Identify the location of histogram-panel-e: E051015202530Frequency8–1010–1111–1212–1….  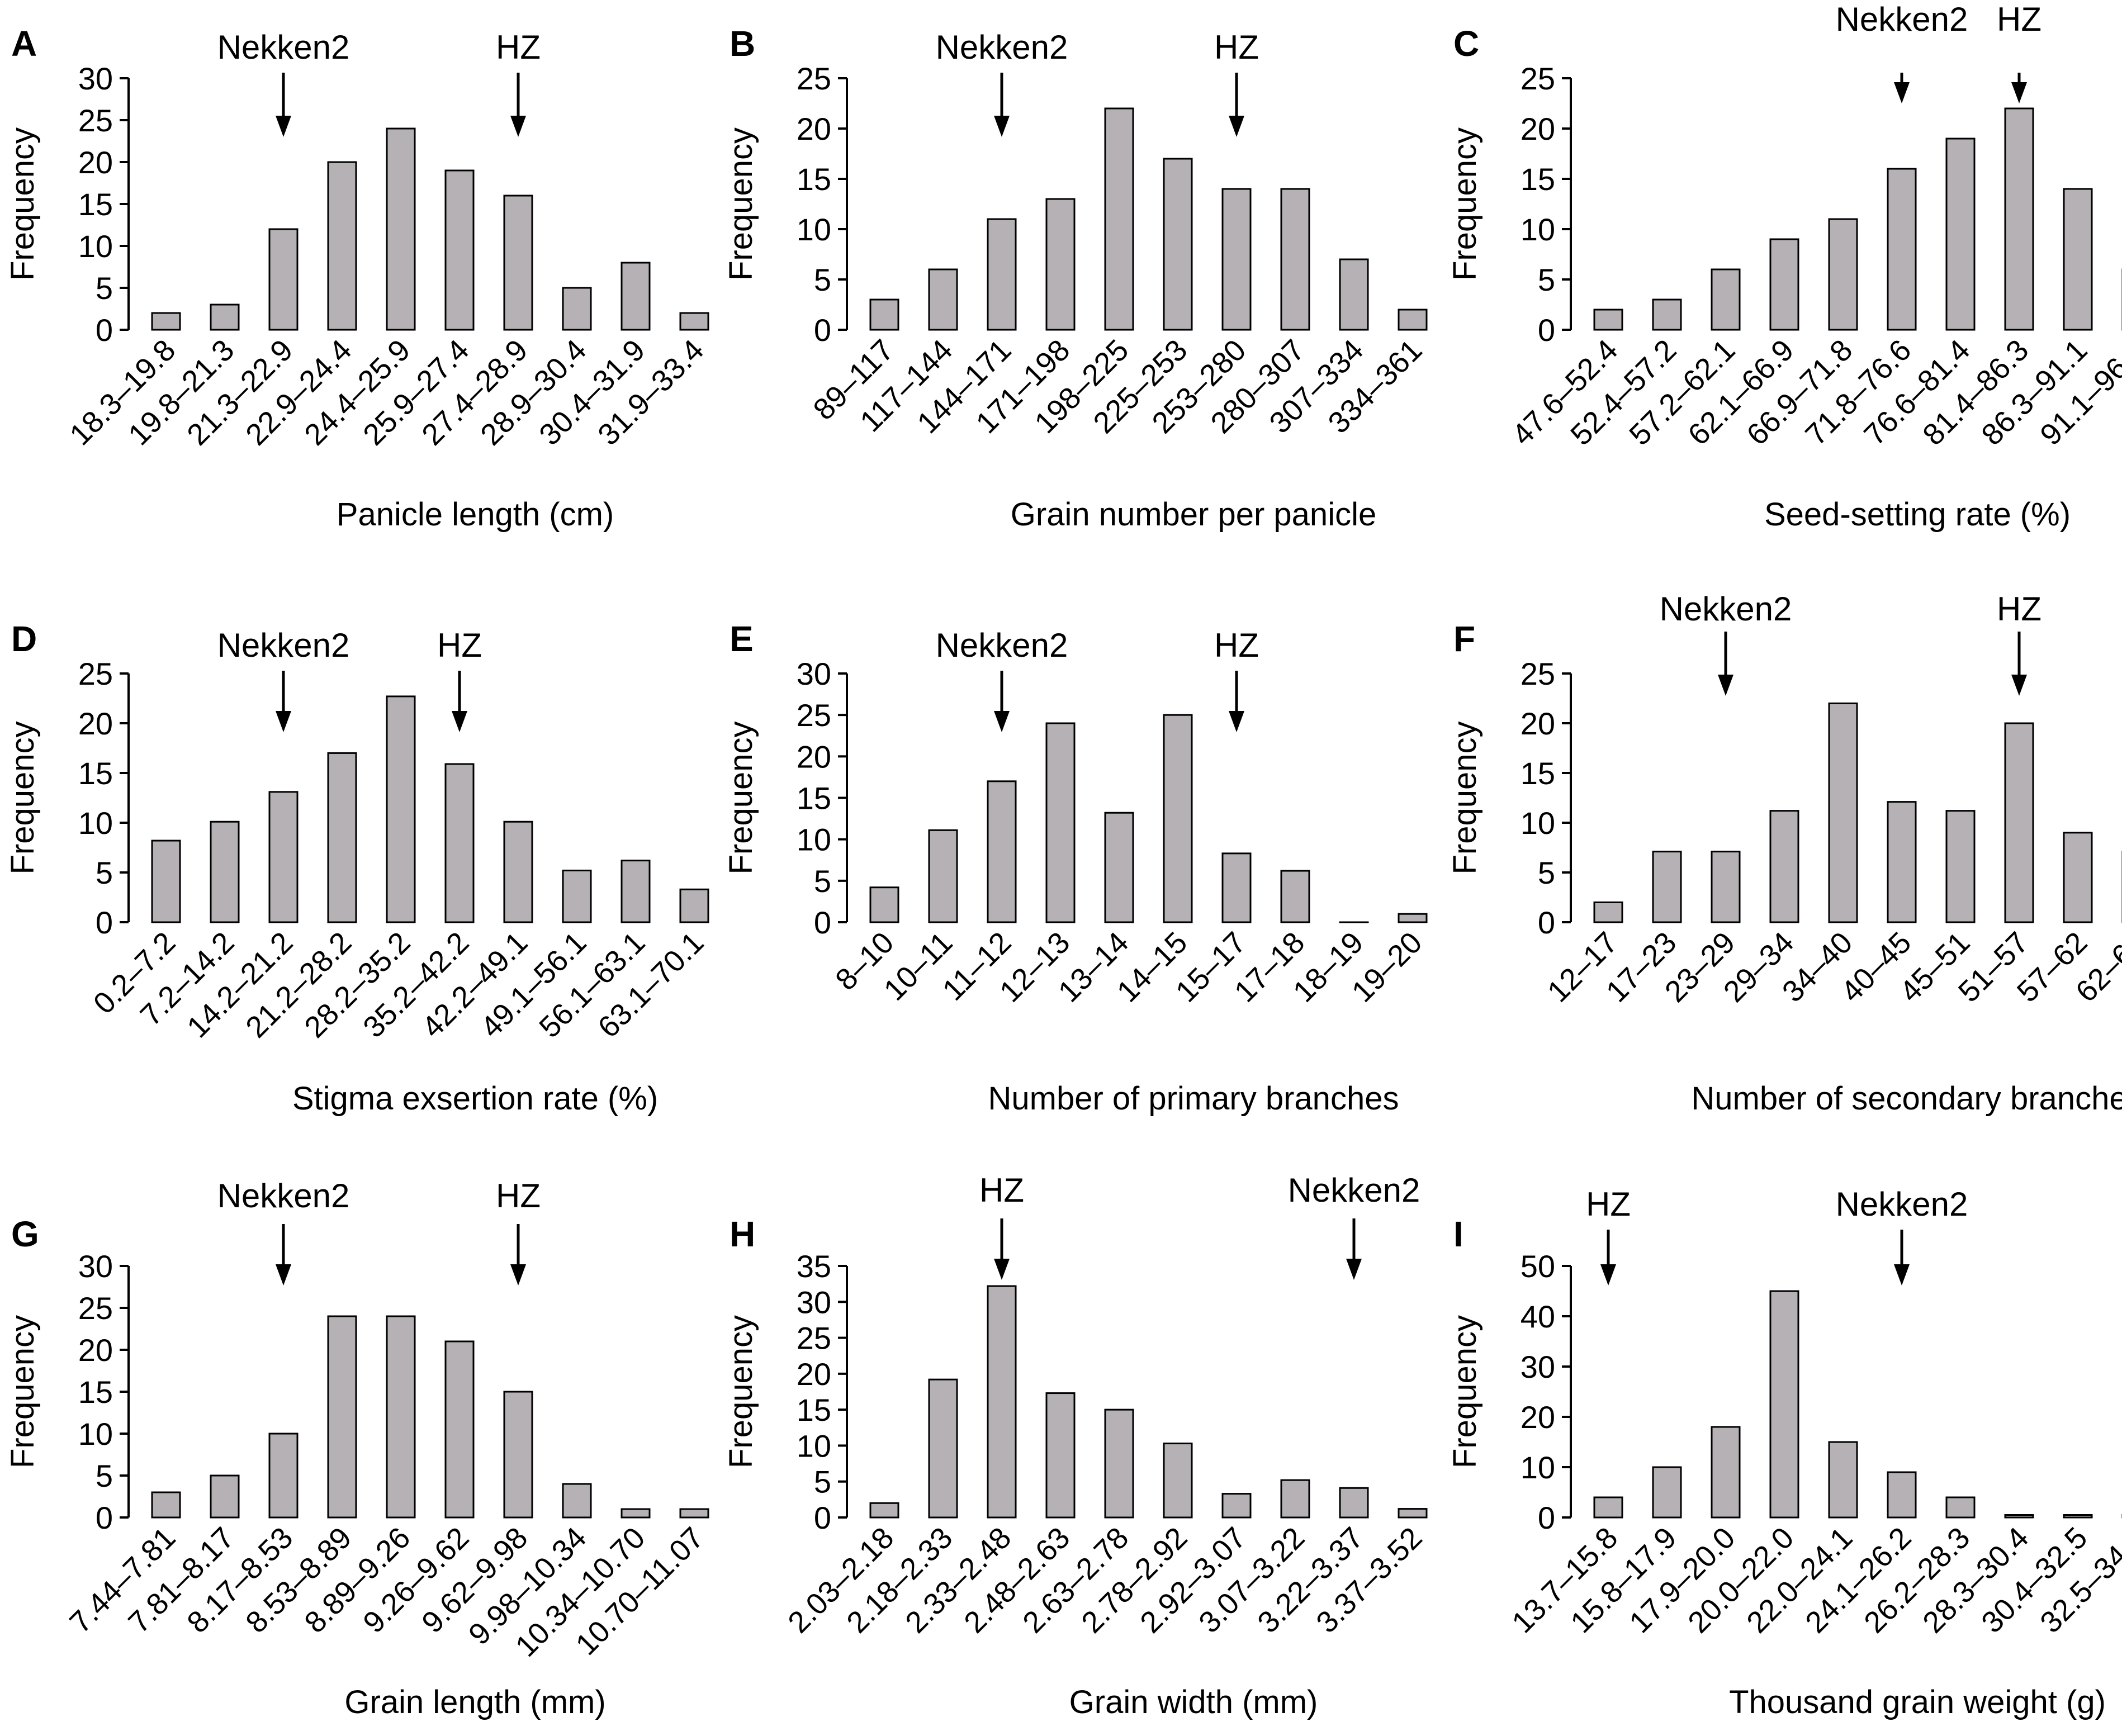
(1075, 868).